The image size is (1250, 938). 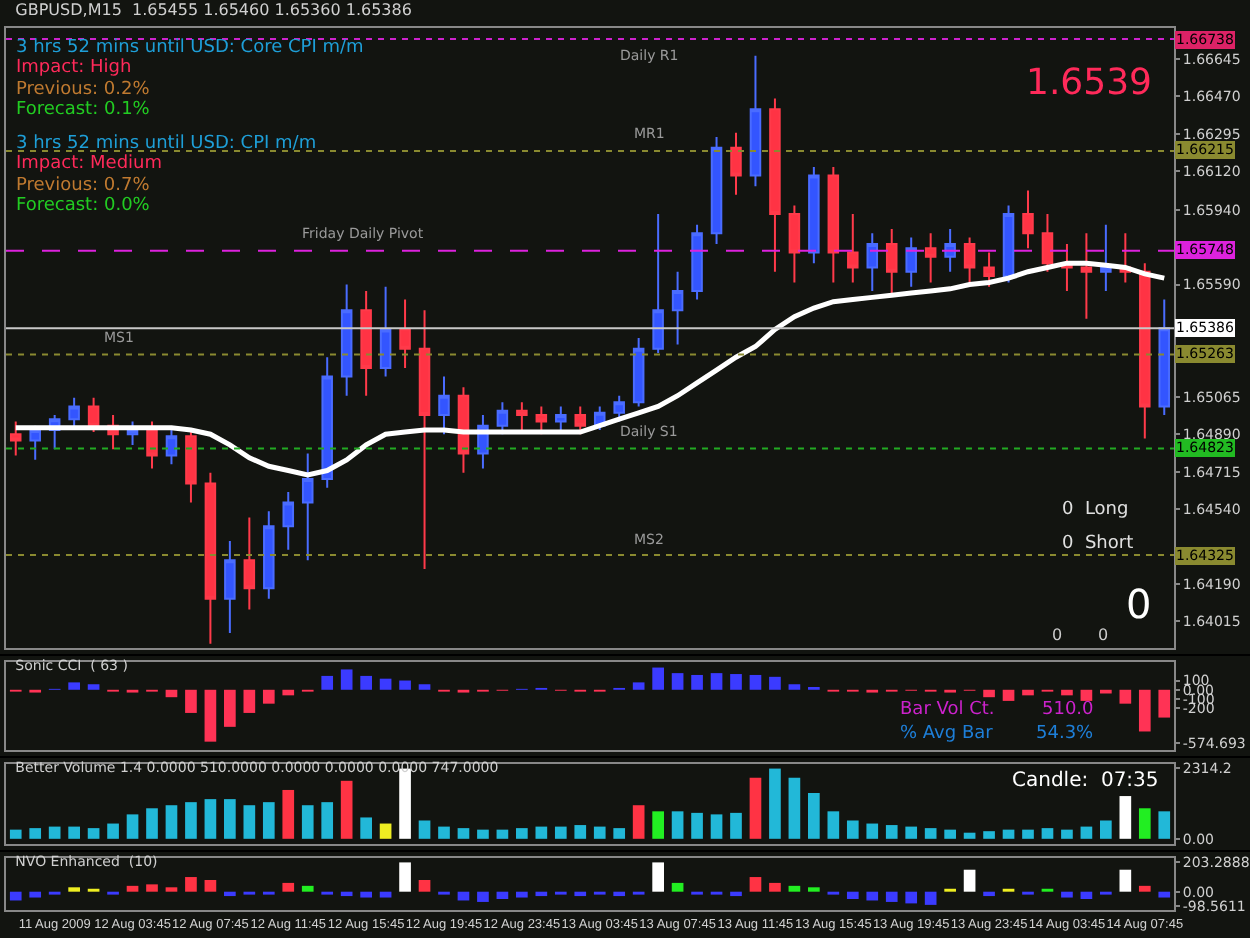 What do you see at coordinates (947, 710) in the screenshot?
I see `annotation: Bar Vol Ct.` at bounding box center [947, 710].